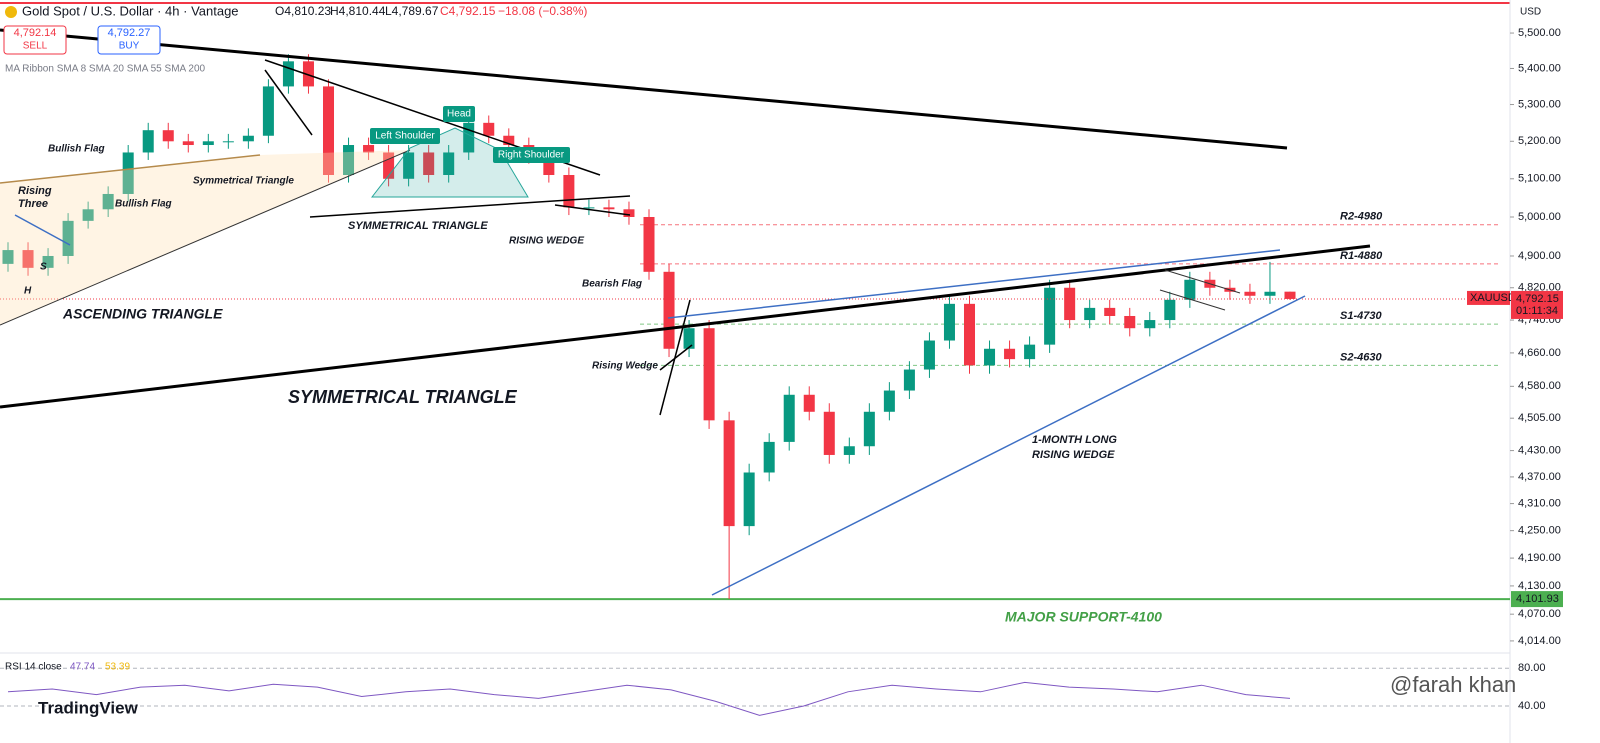  I want to click on annotation: 1-MONTH LONG, so click(1074, 440).